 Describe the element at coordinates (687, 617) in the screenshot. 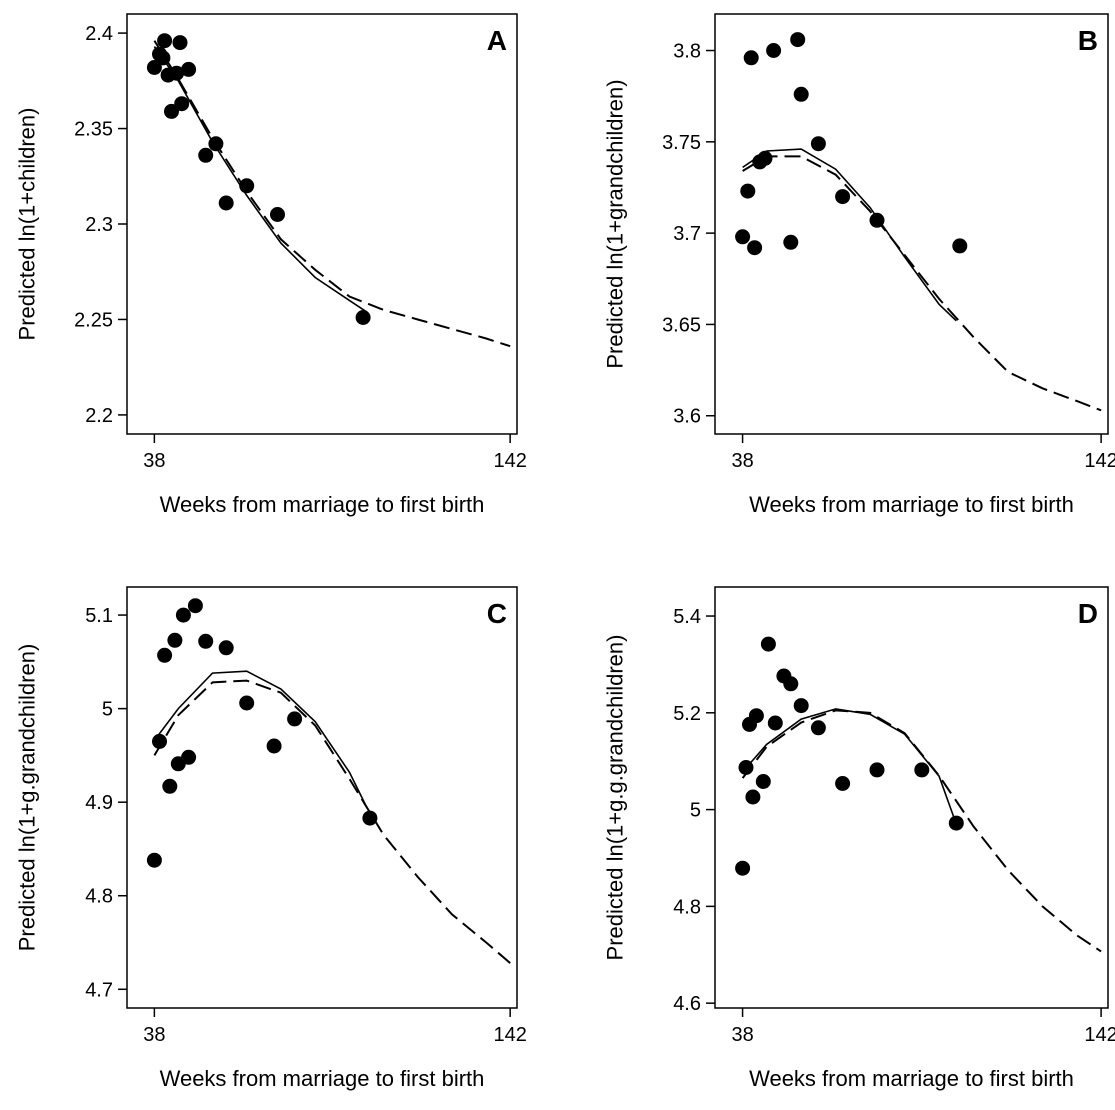

I see `y-tick-label: 5.4` at that location.